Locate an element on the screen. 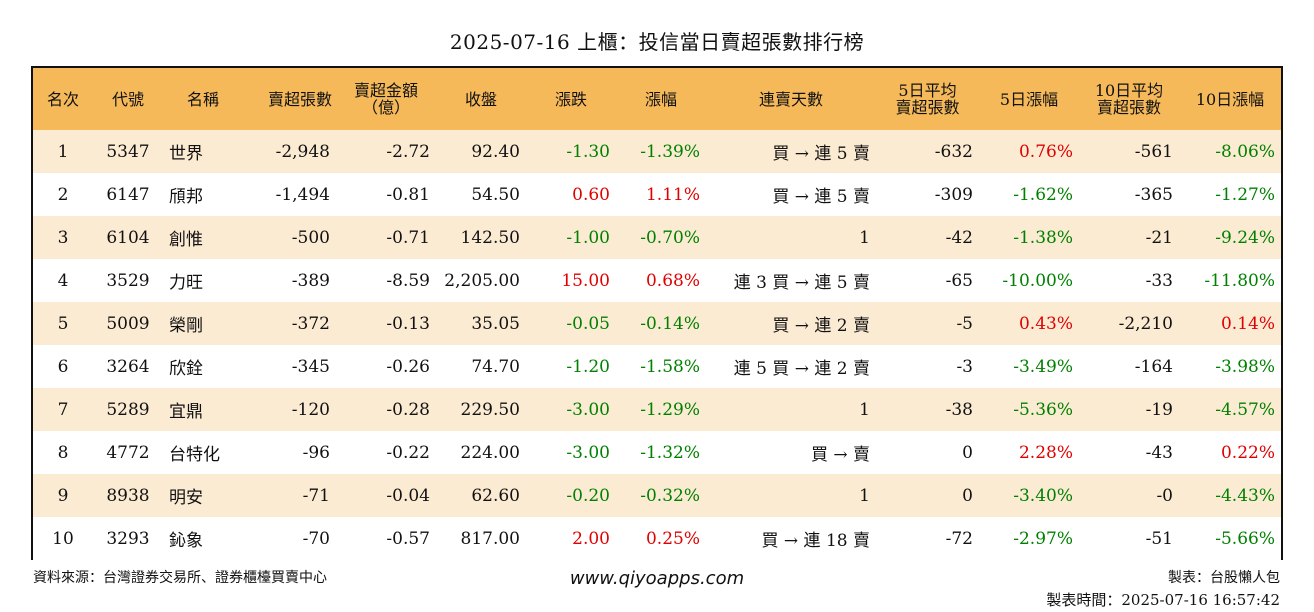 The image size is (1314, 612). column-header-code: 代號 is located at coordinates (128, 99).